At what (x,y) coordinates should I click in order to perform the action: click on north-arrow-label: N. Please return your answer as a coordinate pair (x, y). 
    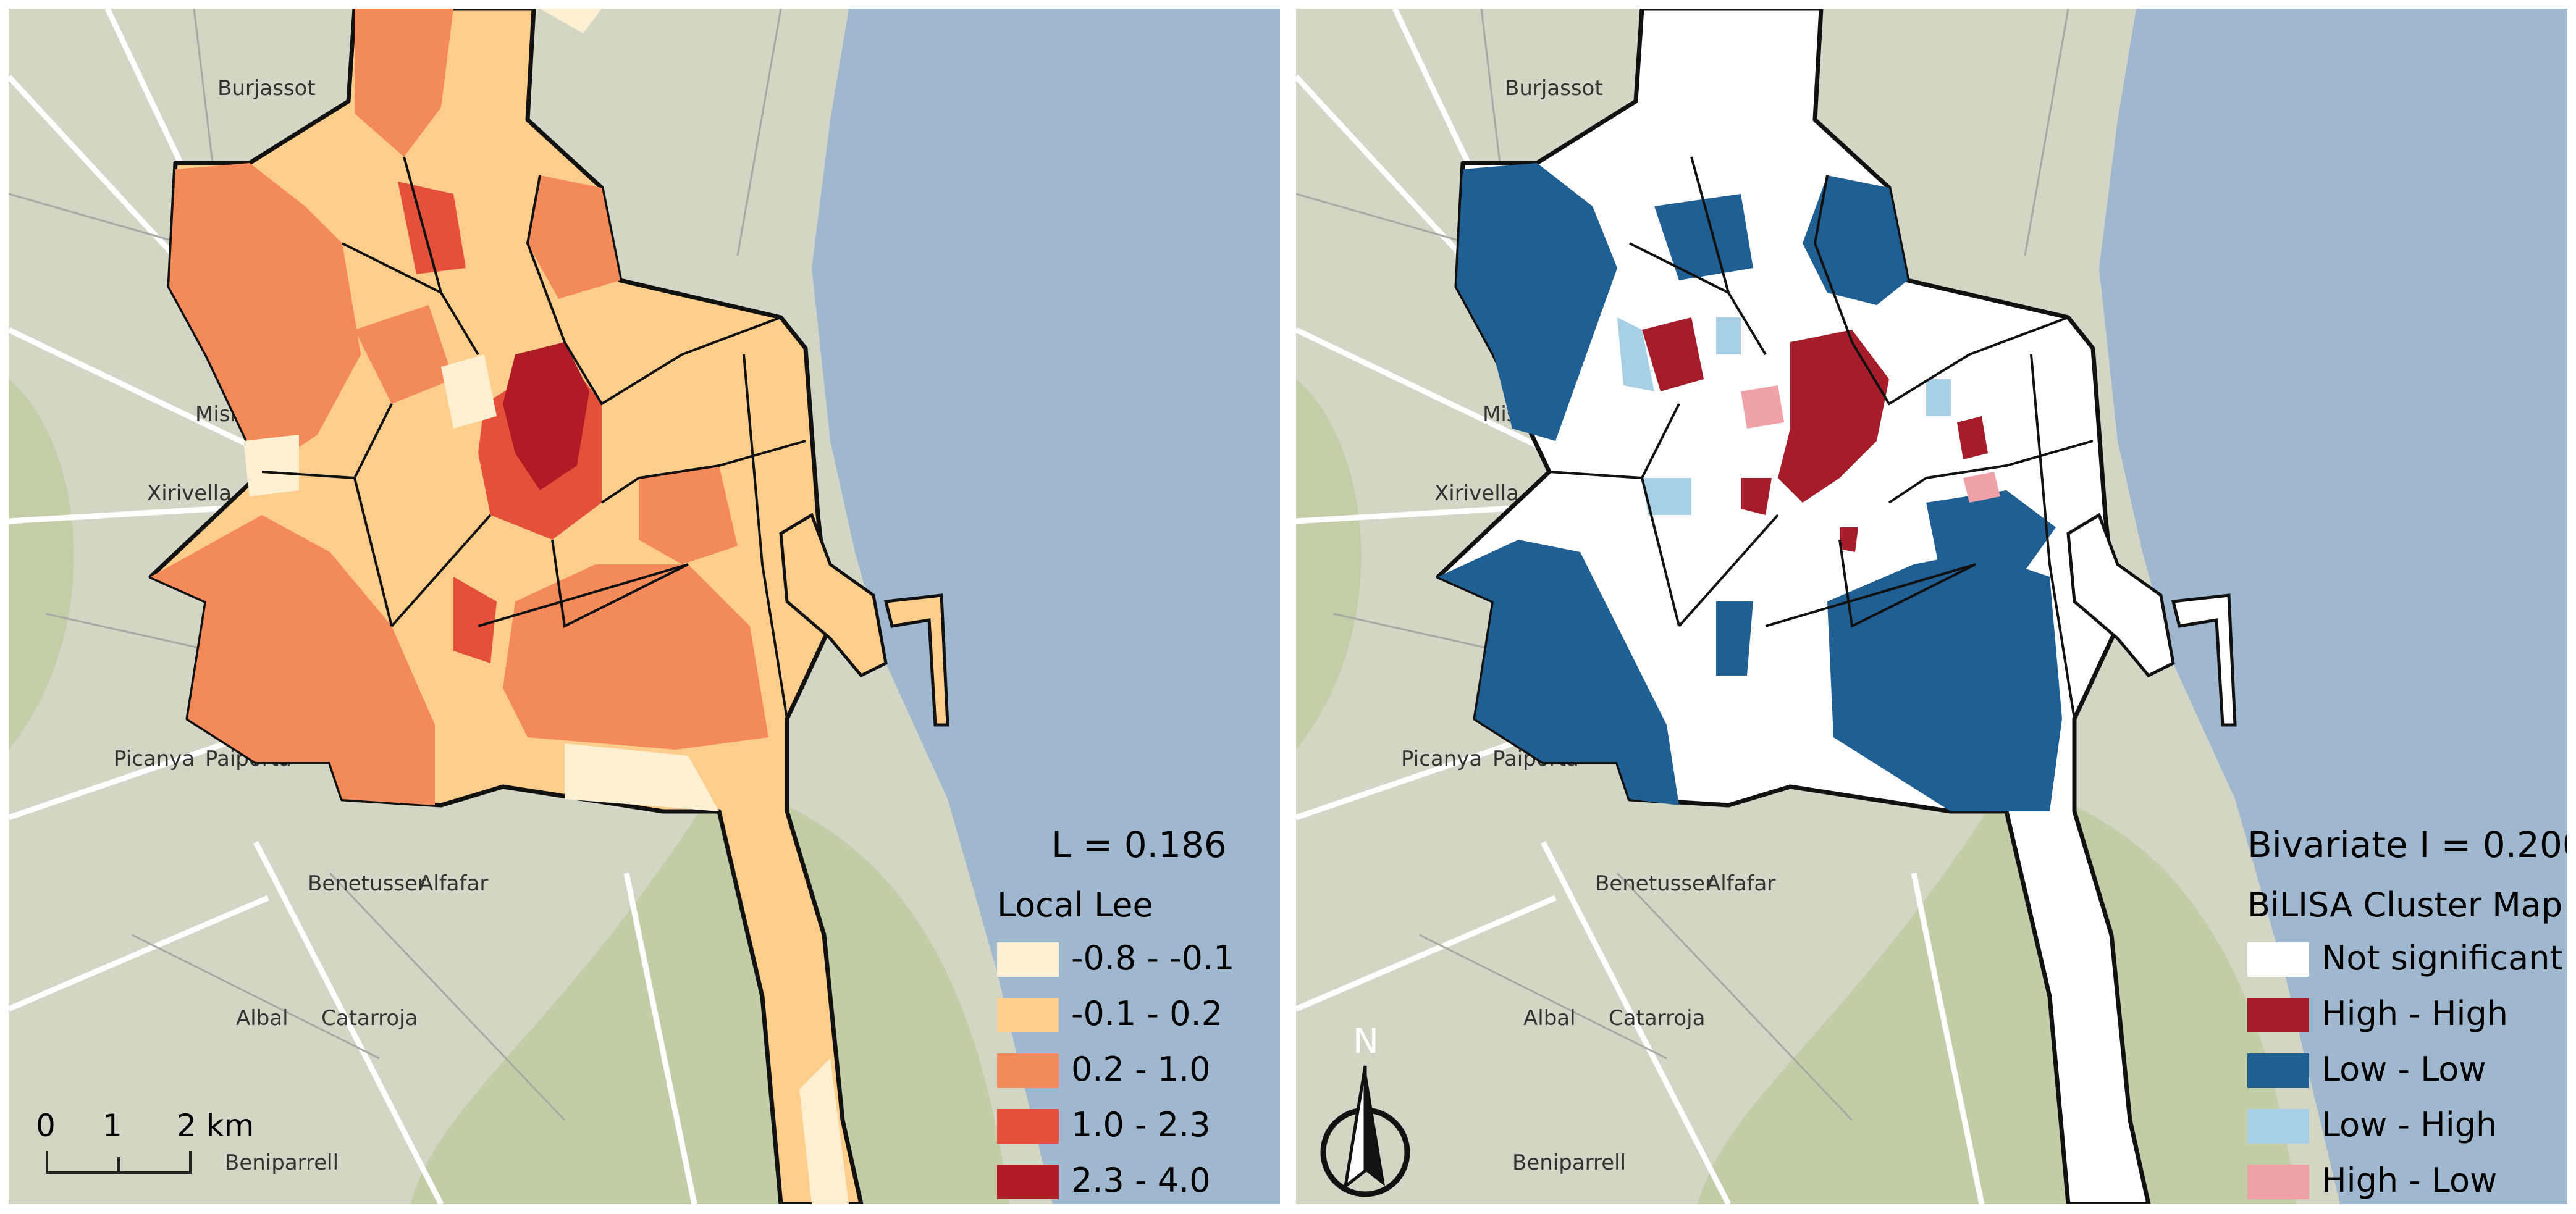
    Looking at the image, I should click on (1366, 1041).